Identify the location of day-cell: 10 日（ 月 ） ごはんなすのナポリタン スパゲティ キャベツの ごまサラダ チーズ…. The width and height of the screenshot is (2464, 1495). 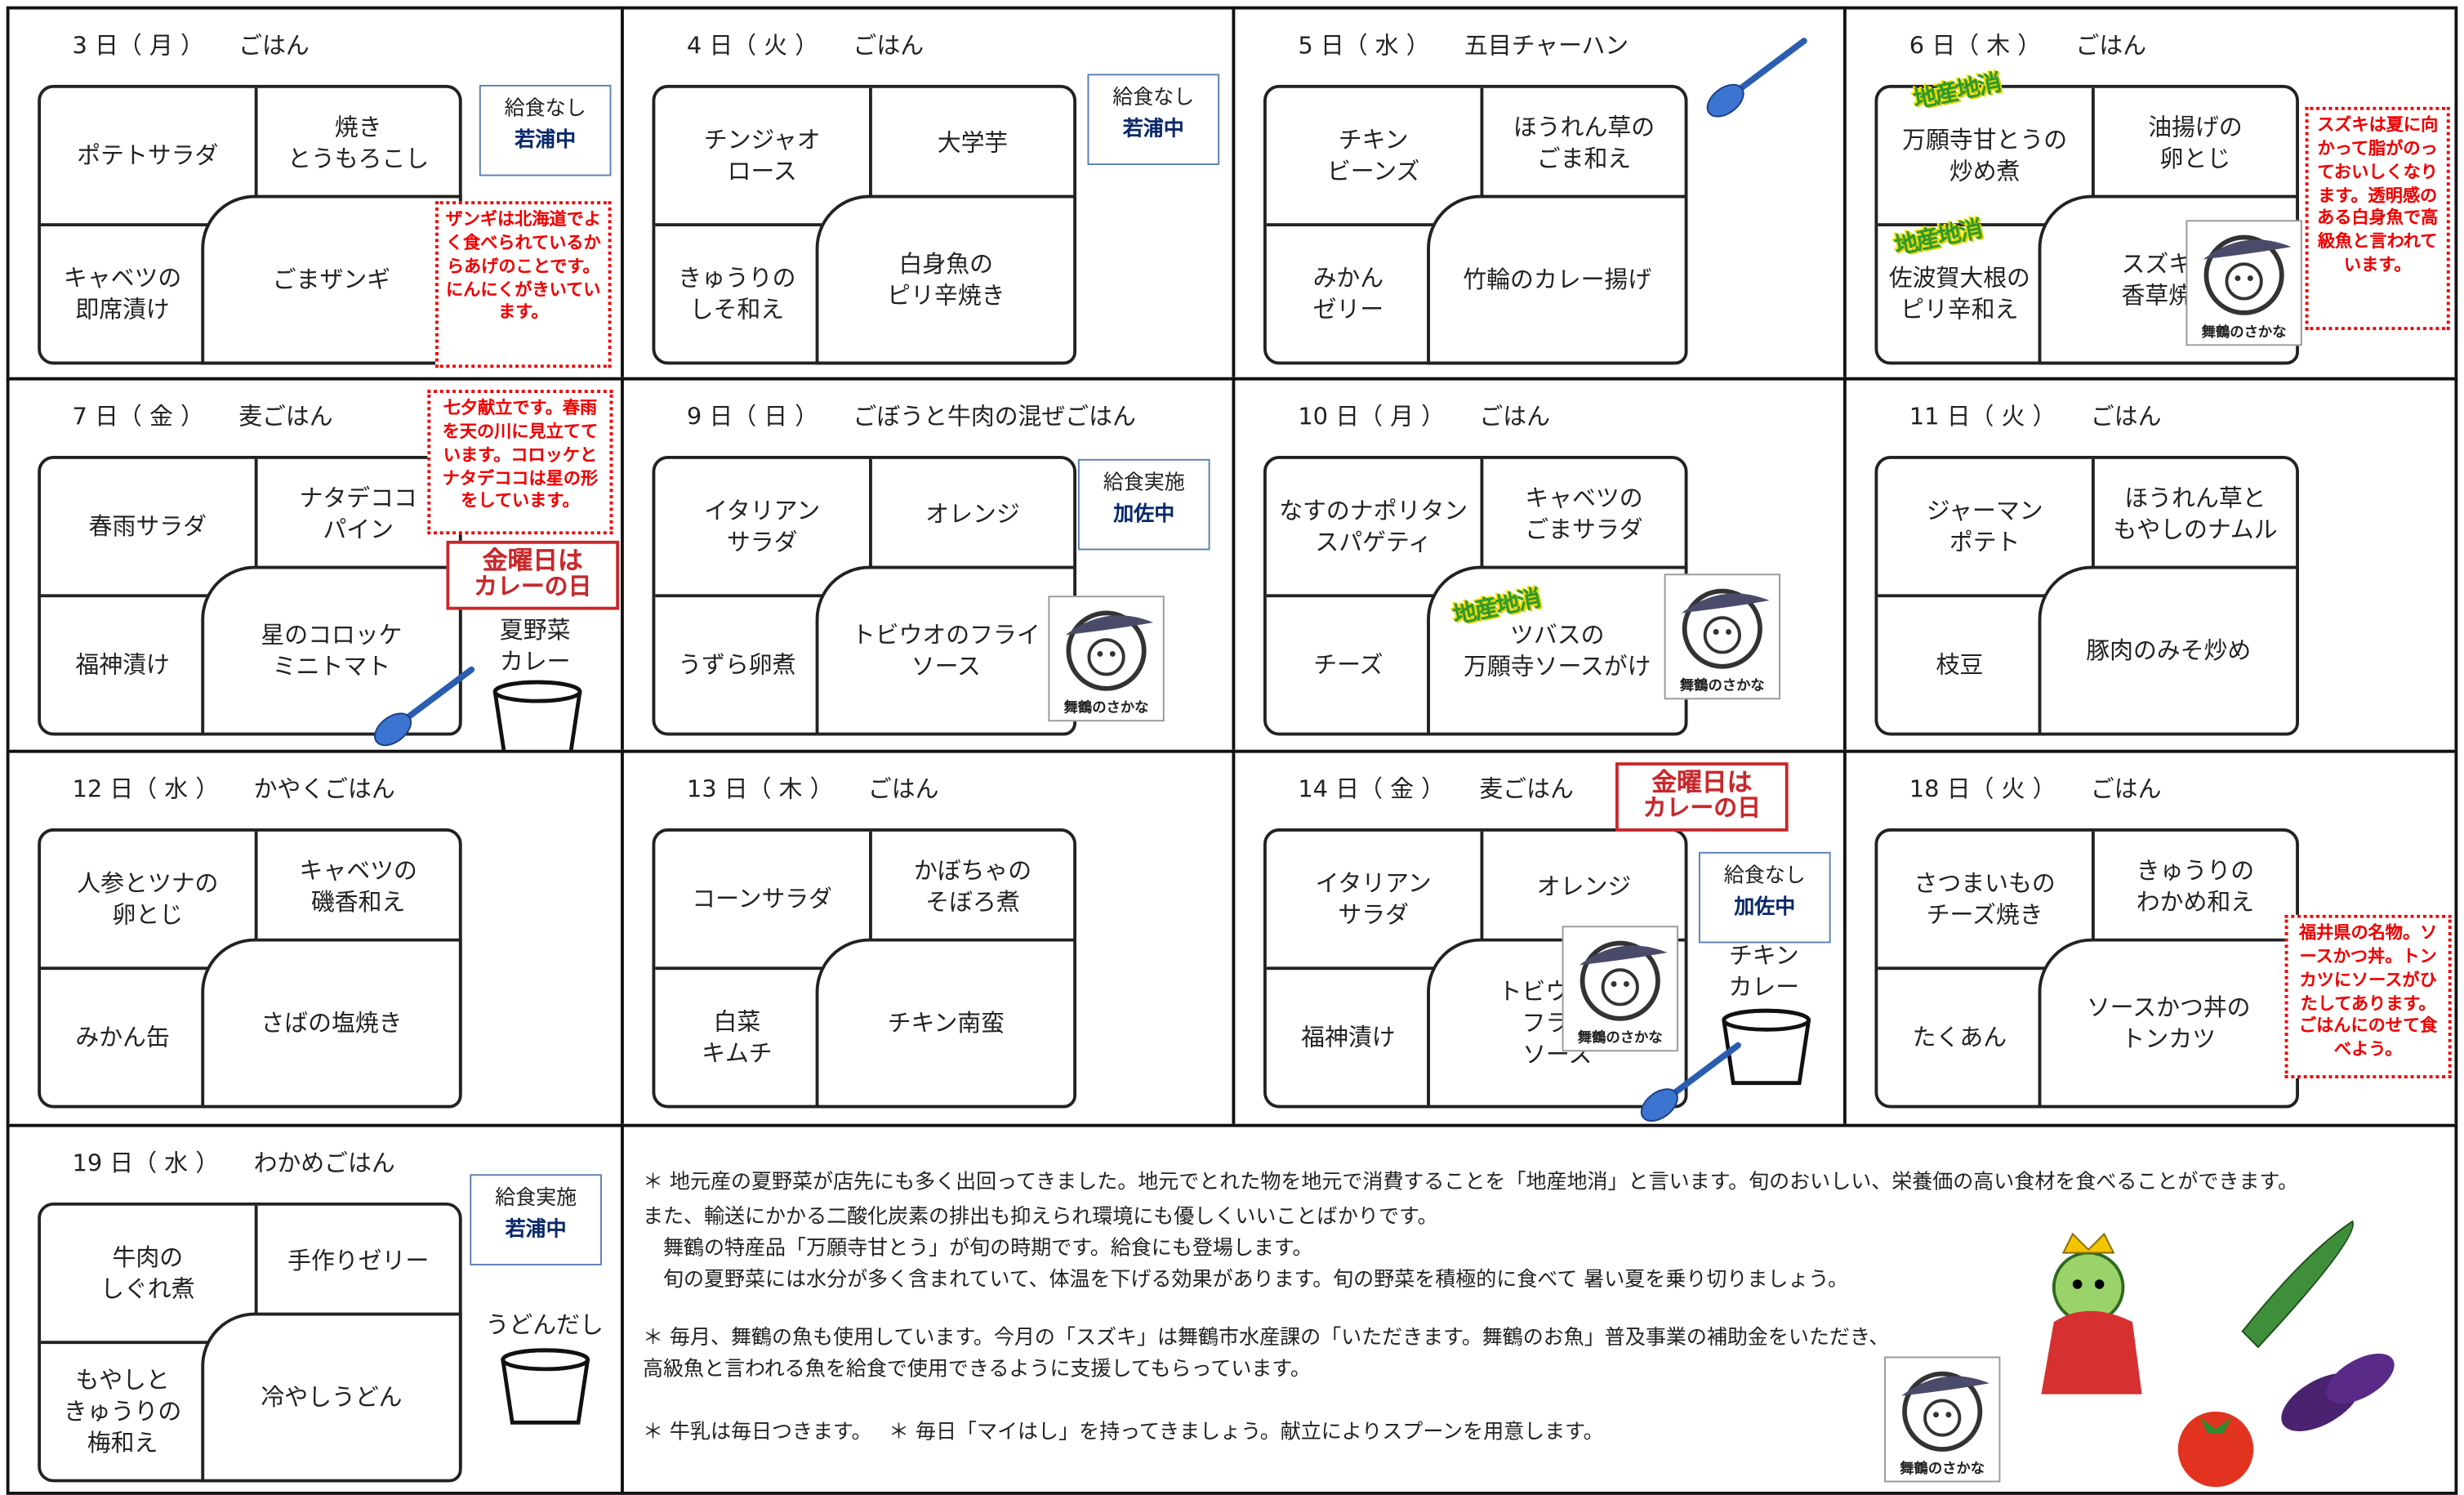
(1539, 565).